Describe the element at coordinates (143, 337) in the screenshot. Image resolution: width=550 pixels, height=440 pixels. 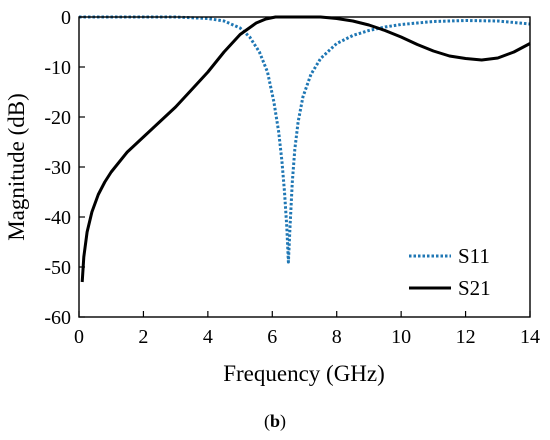
I see `x-tick-label: 2` at that location.